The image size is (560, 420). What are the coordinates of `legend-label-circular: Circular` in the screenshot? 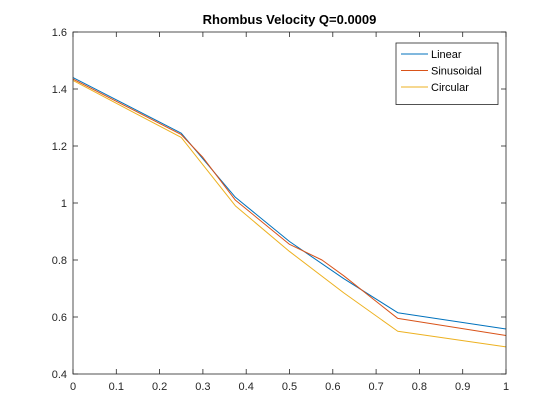 It's located at (450, 88).